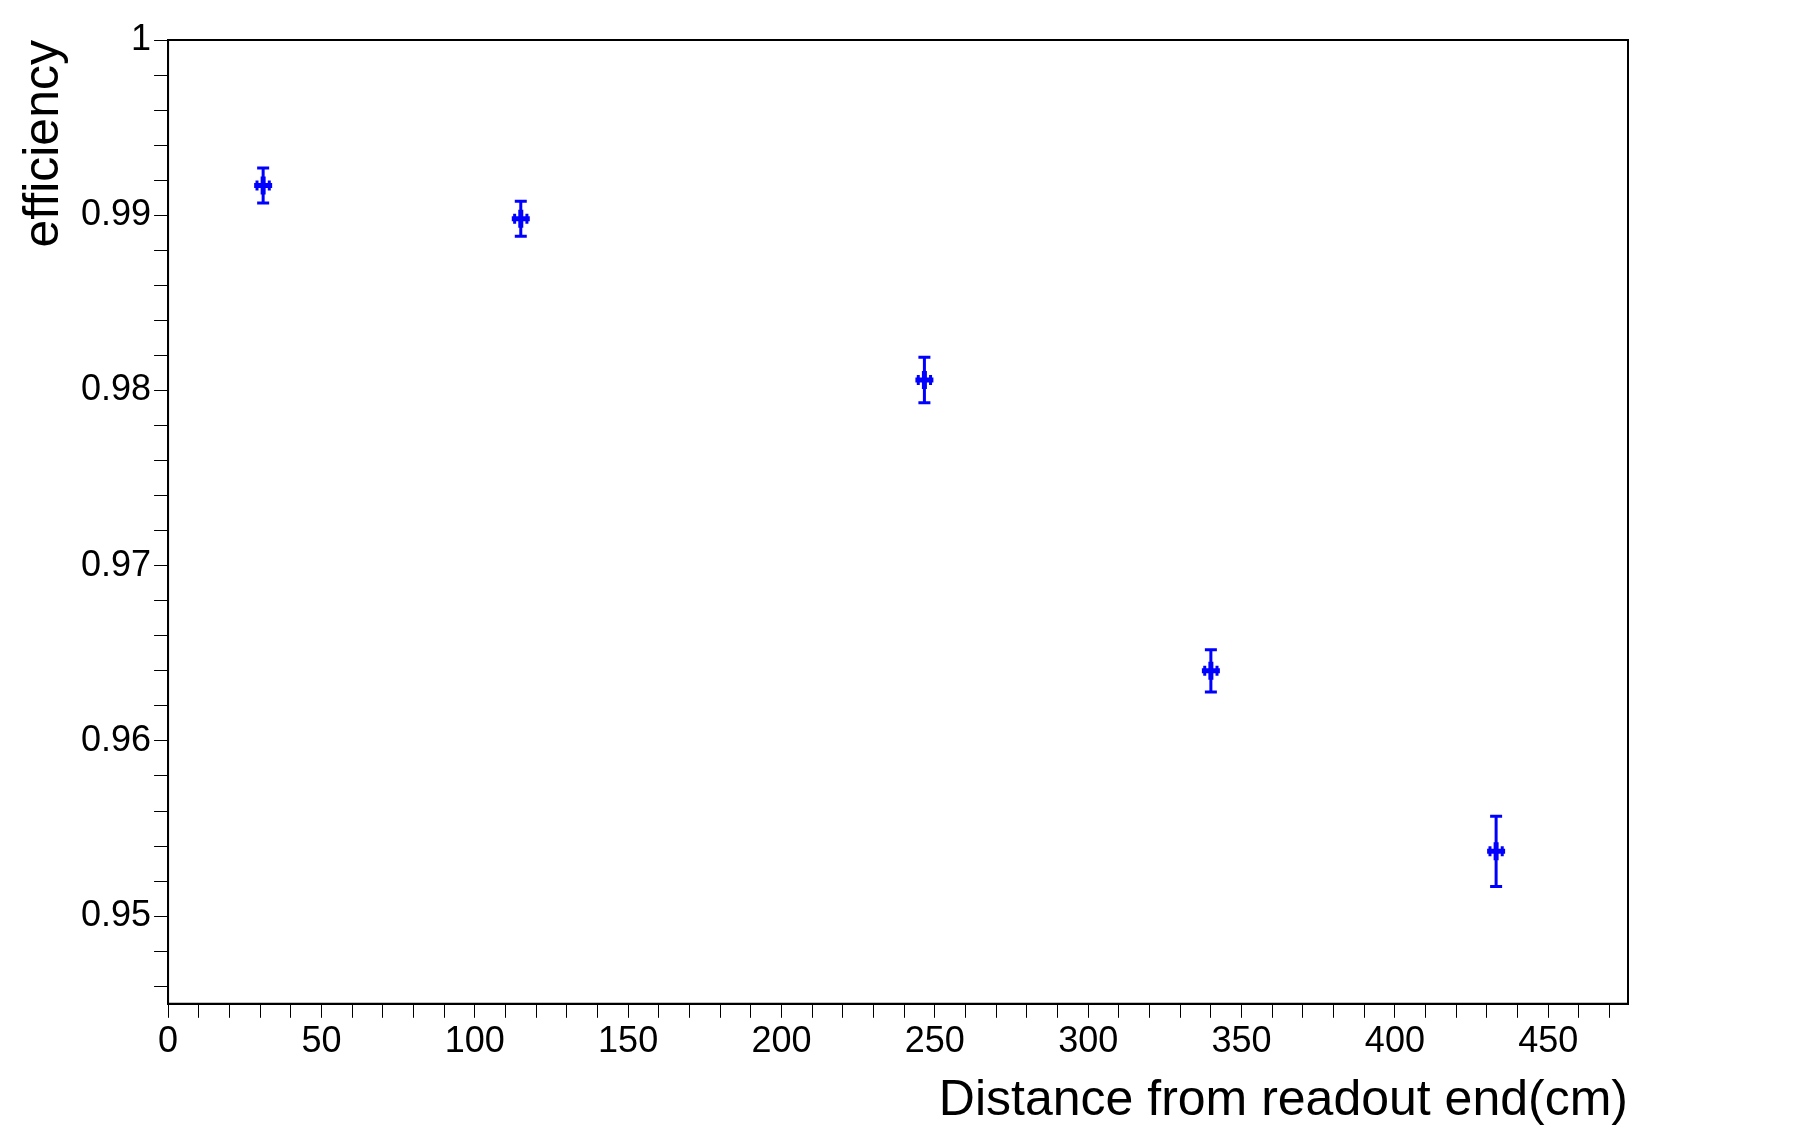 The width and height of the screenshot is (1808, 1145). What do you see at coordinates (116, 738) in the screenshot?
I see `y-tick-label: 0.96` at bounding box center [116, 738].